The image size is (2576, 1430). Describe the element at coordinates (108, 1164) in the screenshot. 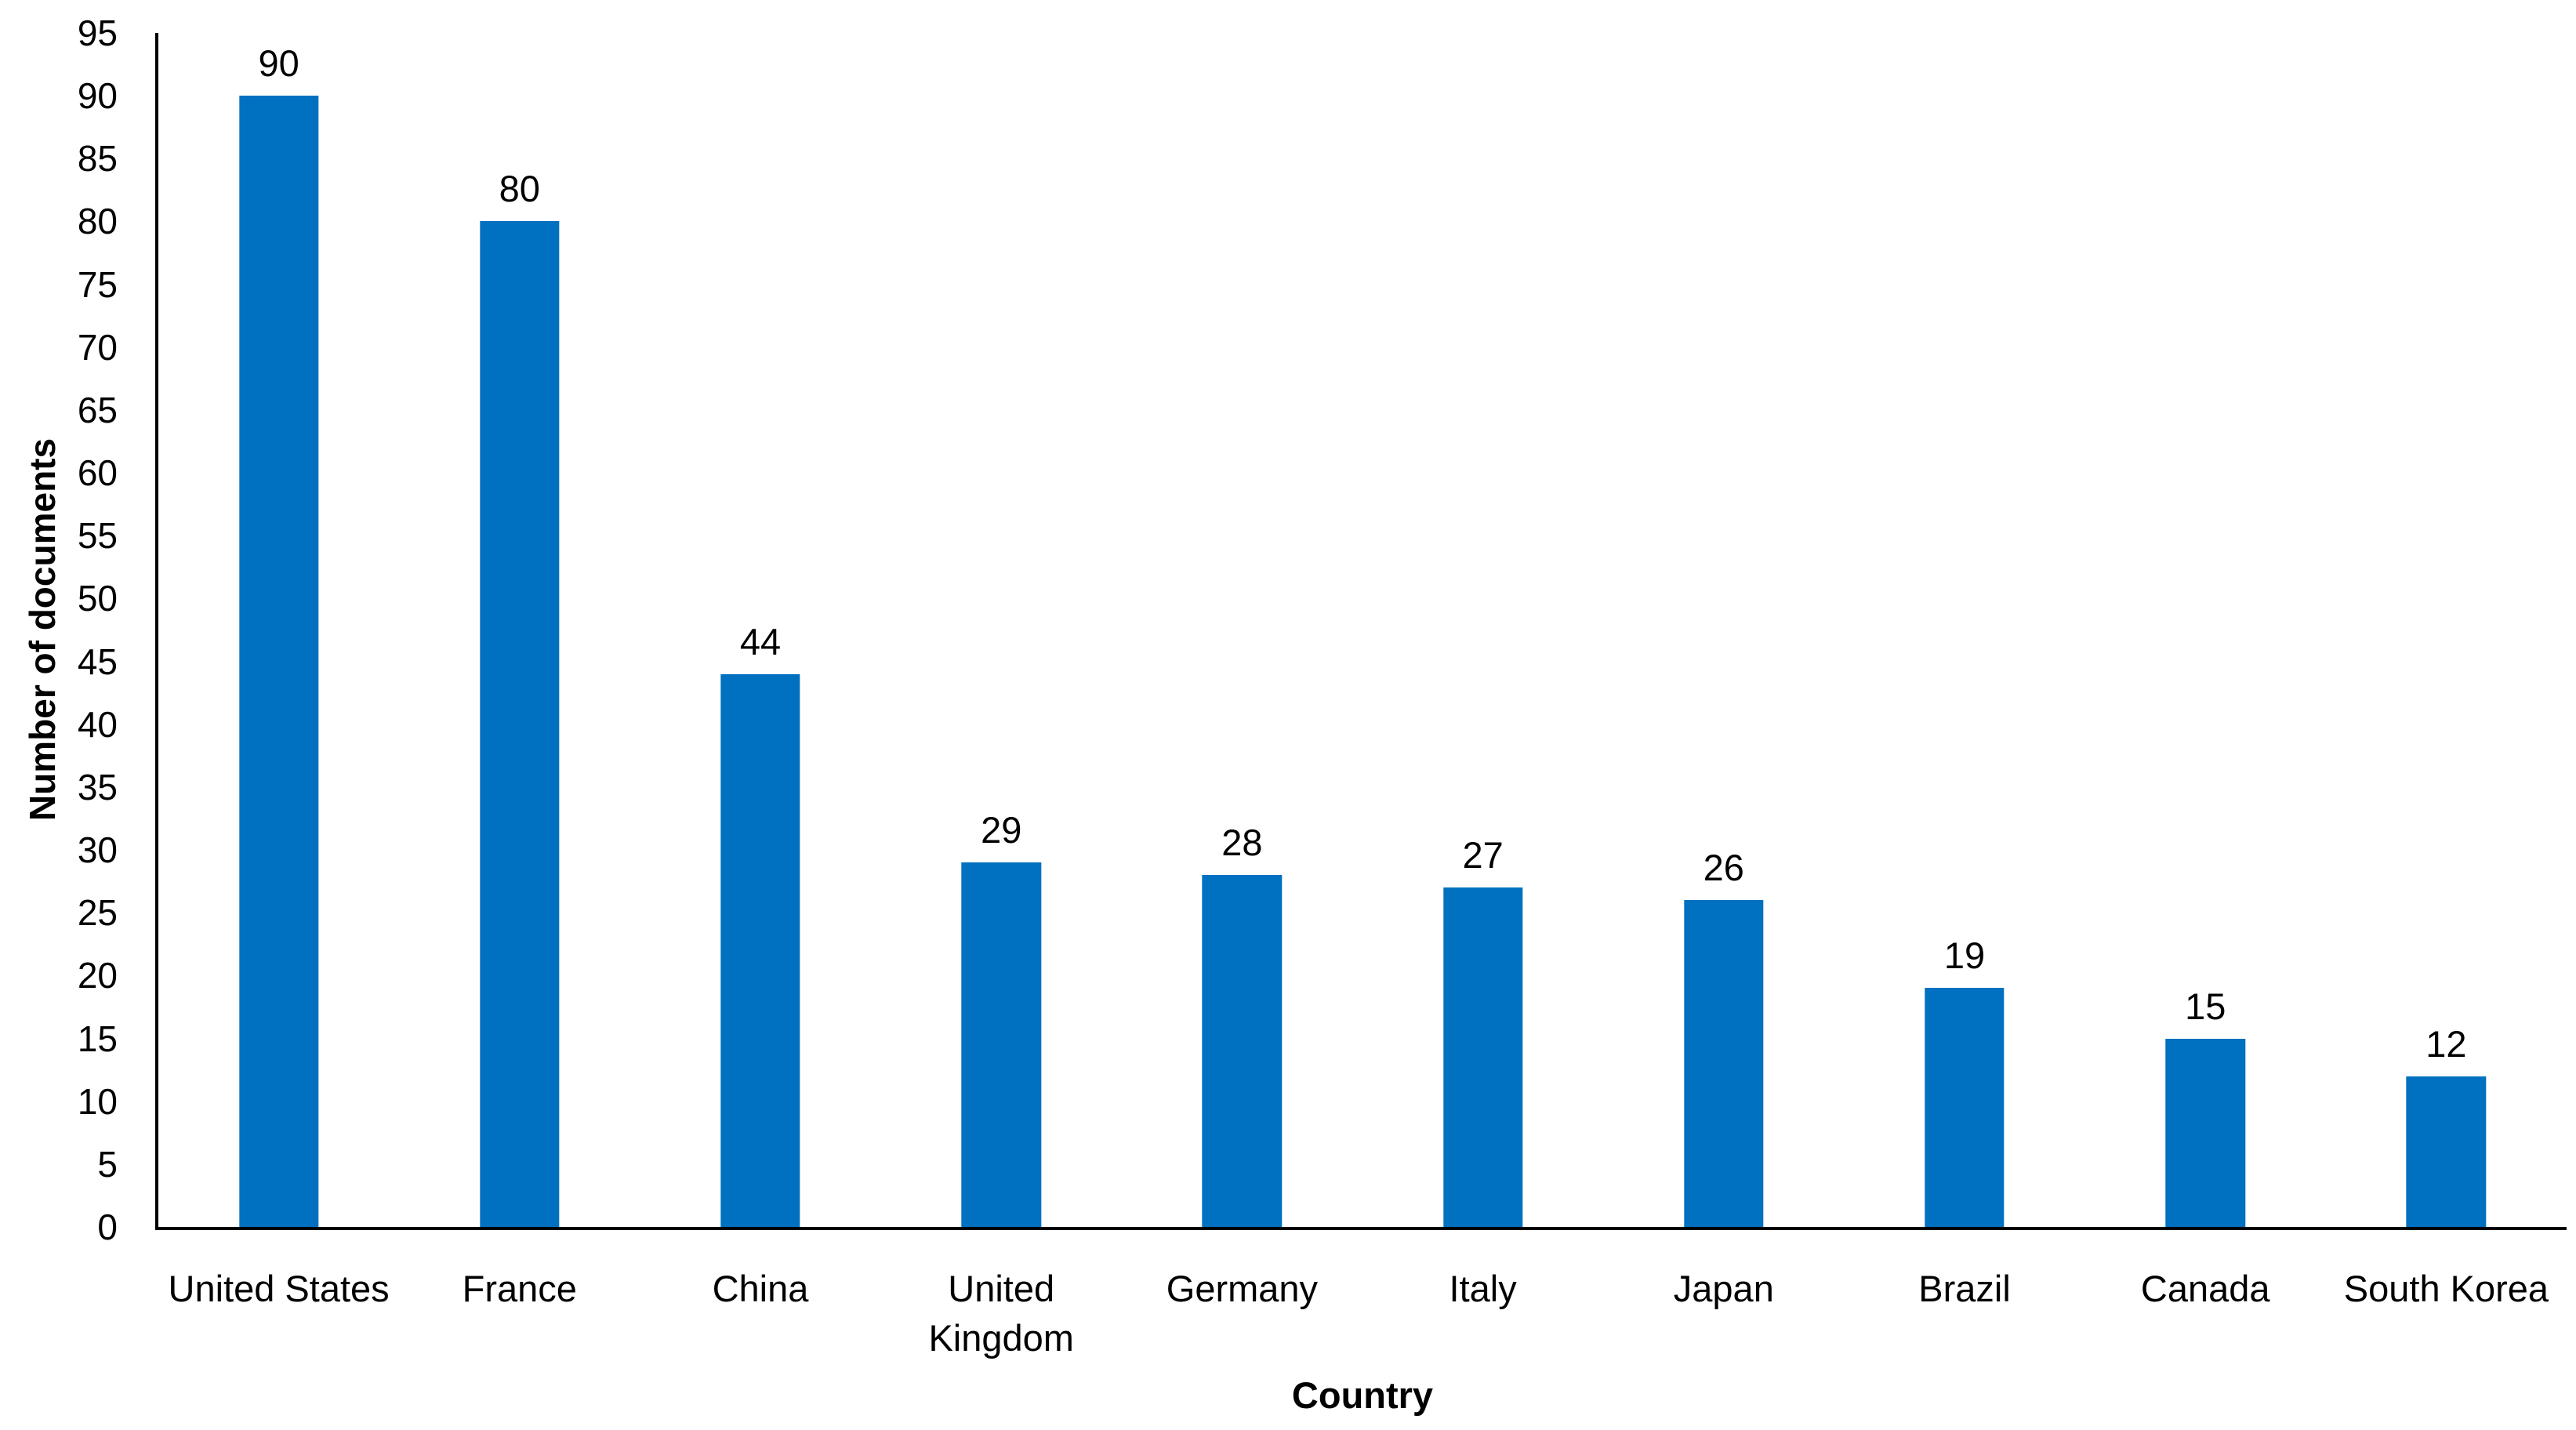

I see `y-tick-label: 5` at that location.